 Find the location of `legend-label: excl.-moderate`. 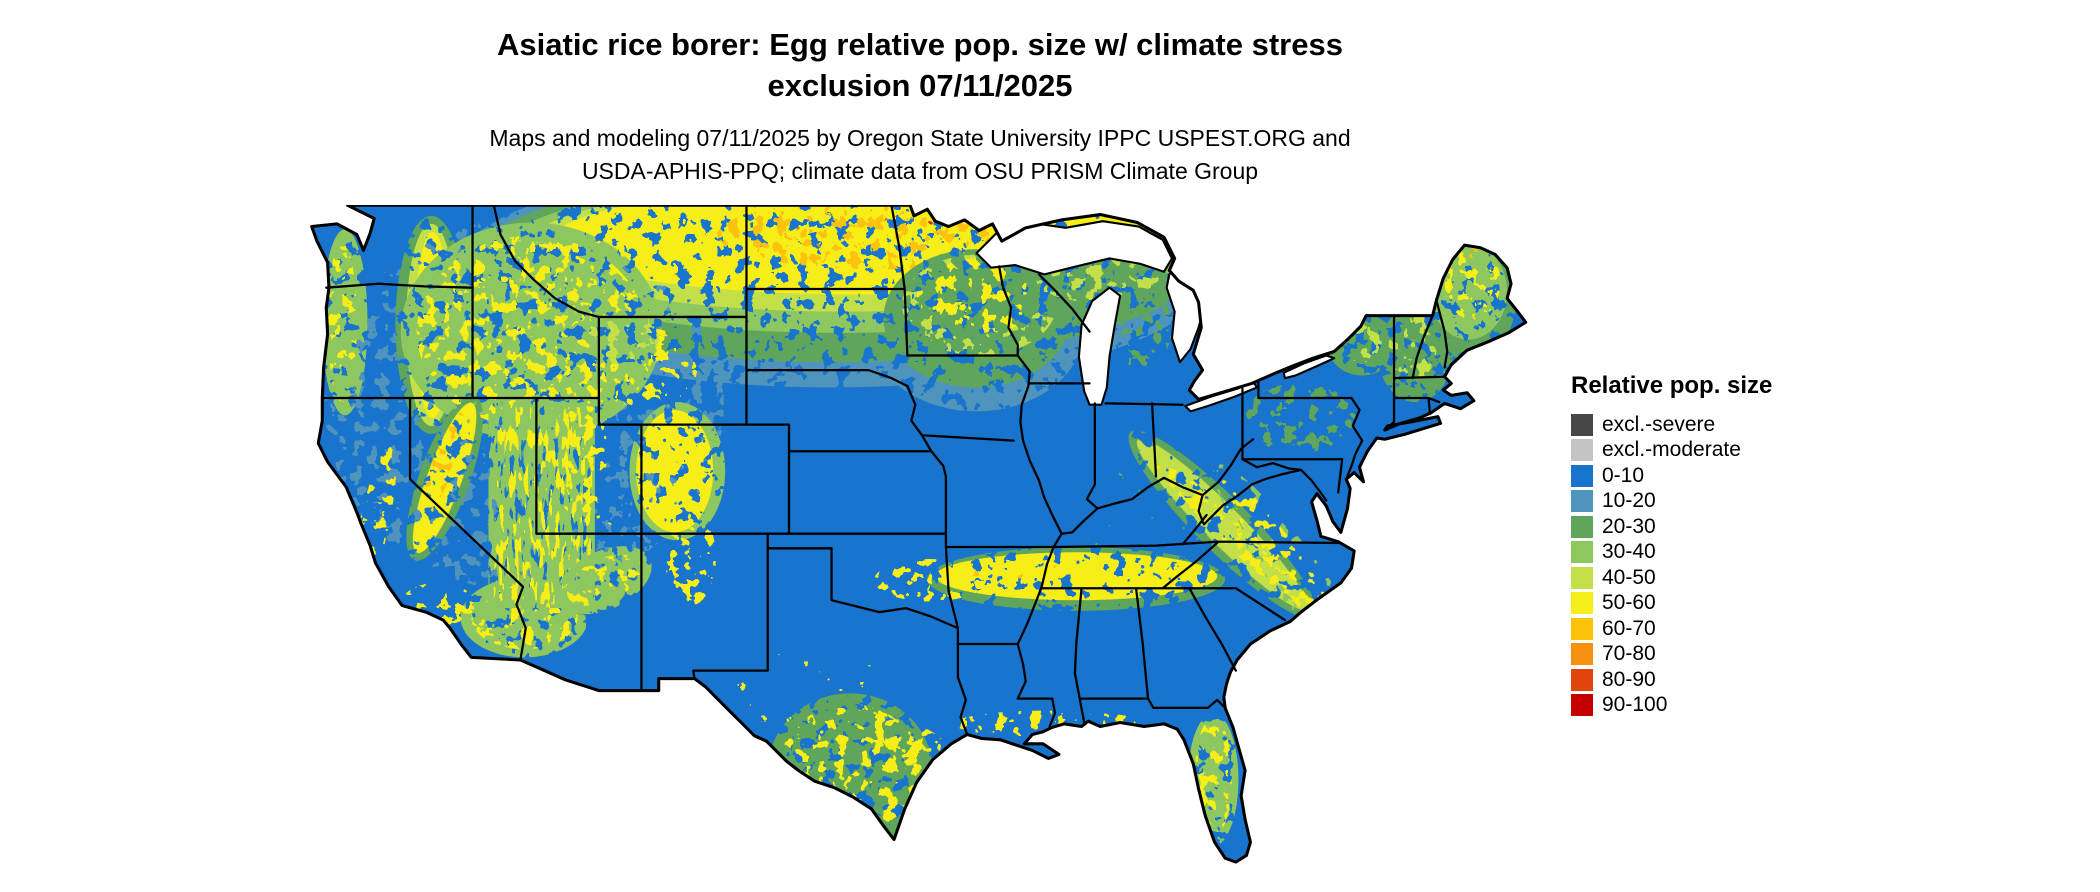

legend-label: excl.-moderate is located at coordinates (1671, 450).